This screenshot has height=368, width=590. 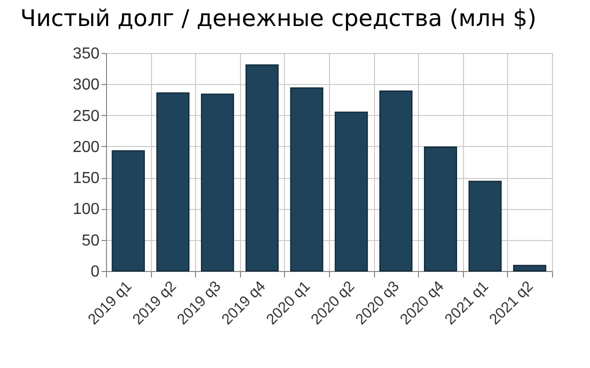 I want to click on y-tick-label: 200, so click(x=86, y=147).